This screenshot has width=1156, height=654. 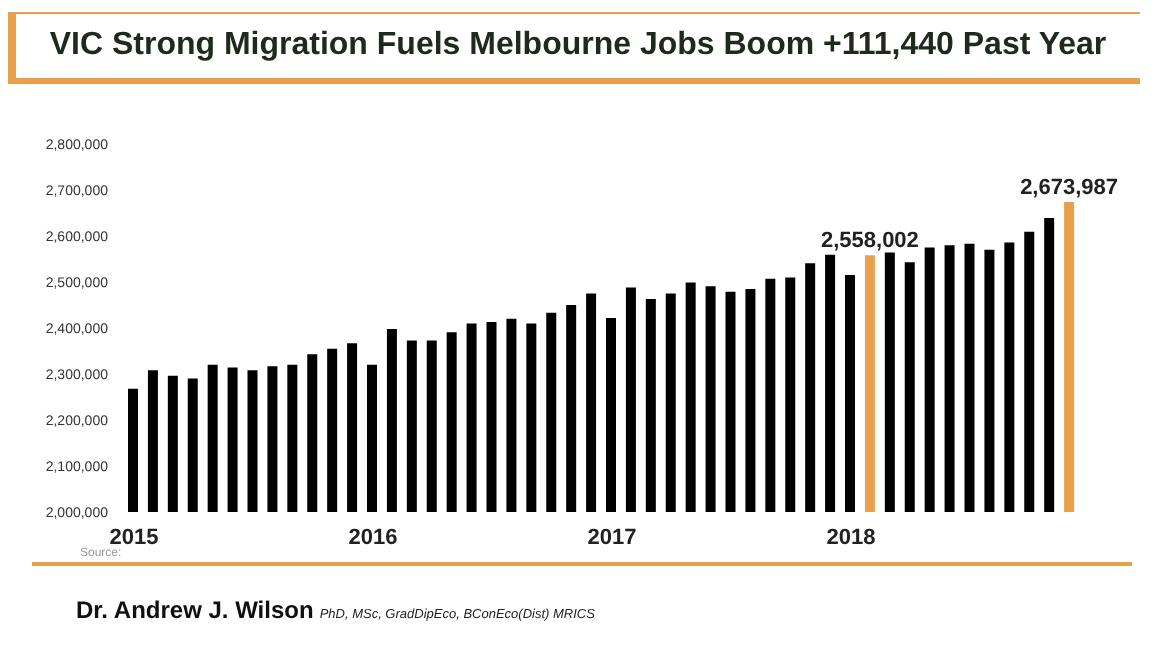 What do you see at coordinates (869, 241) in the screenshot?
I see `data-label: 2,558,002` at bounding box center [869, 241].